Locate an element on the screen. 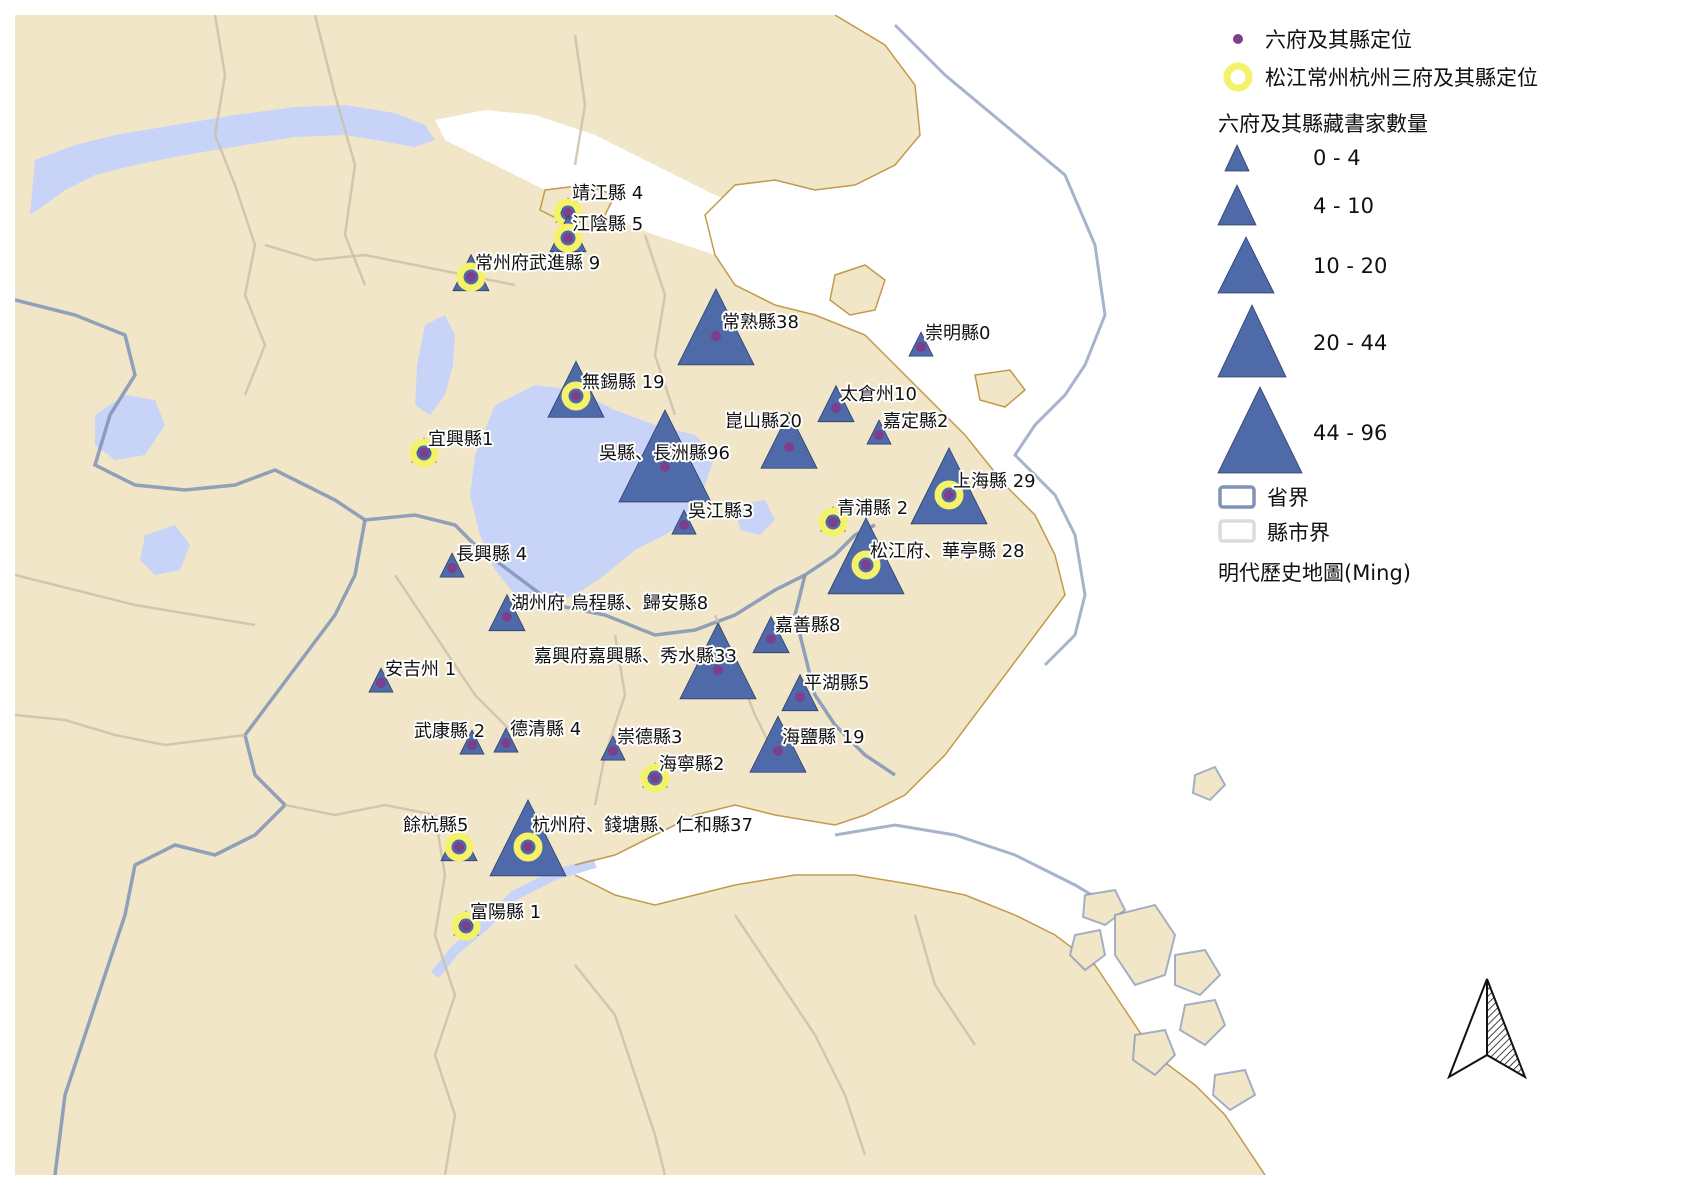 This screenshot has width=1684, height=1190. legend-province-label: 省界 is located at coordinates (1288, 498).